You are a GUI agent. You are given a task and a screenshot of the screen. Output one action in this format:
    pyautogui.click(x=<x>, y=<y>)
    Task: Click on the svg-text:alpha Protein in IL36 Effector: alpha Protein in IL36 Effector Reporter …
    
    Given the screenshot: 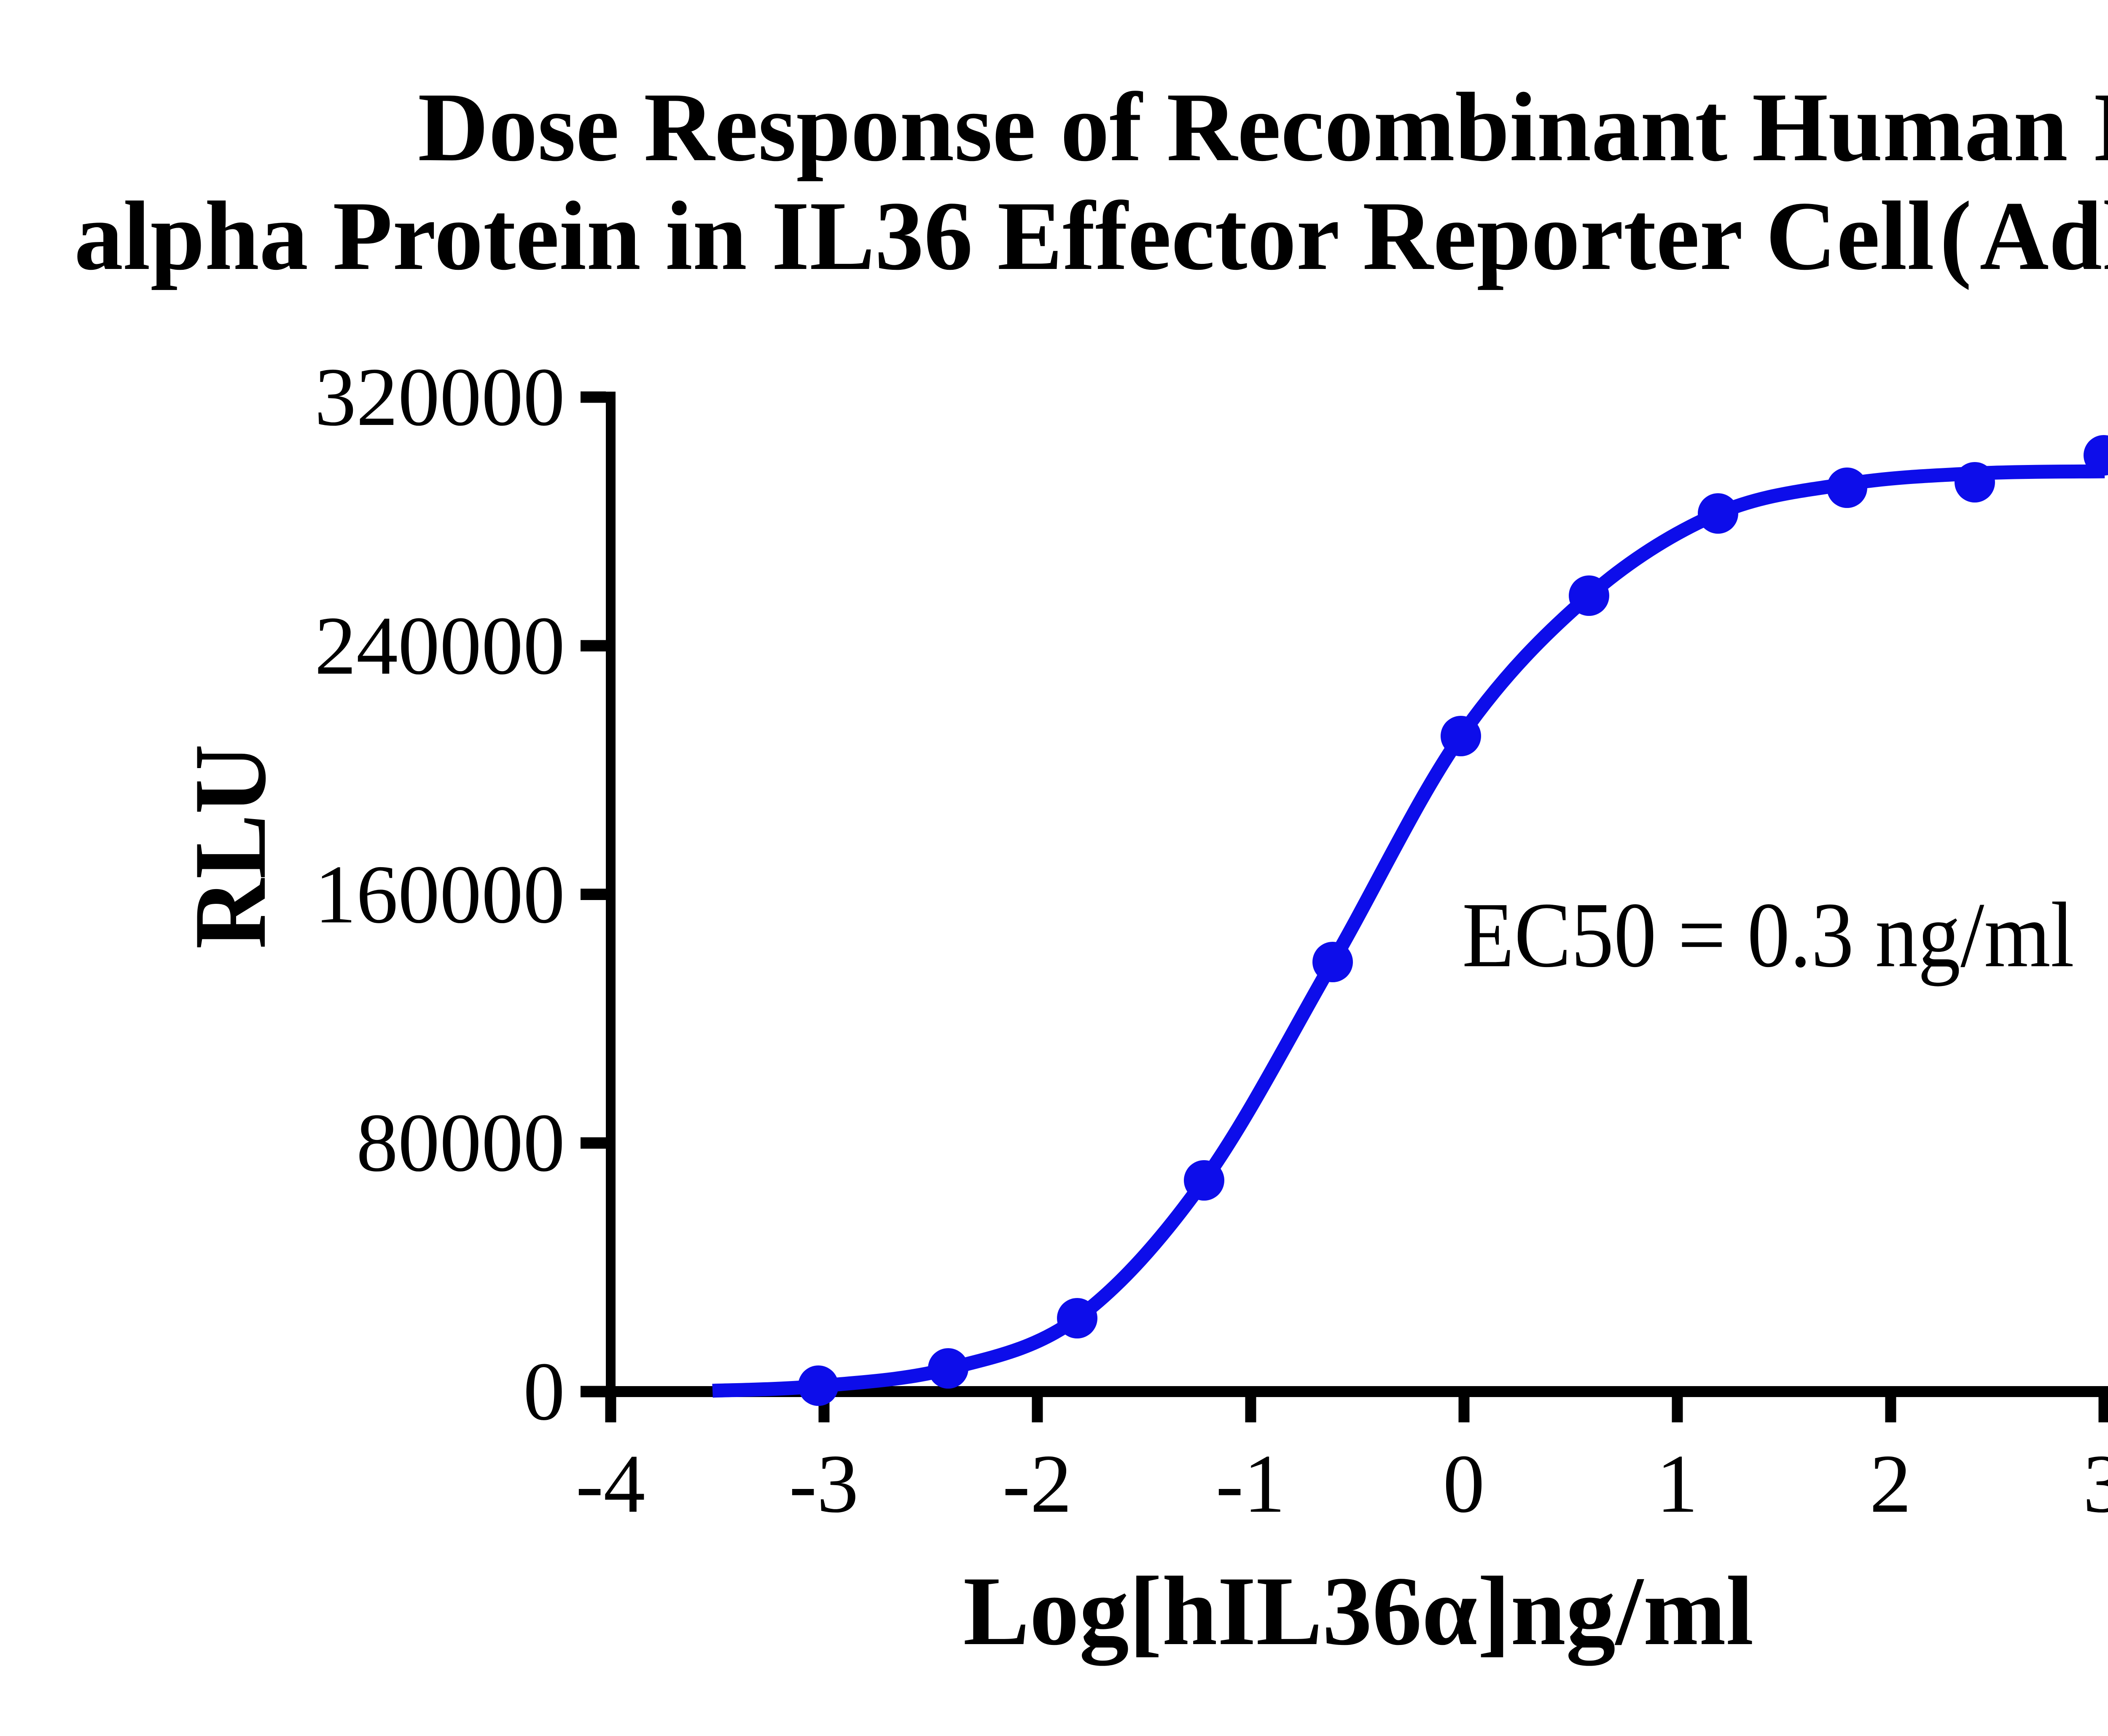 What is the action you would take?
    pyautogui.click(x=1004, y=235)
    